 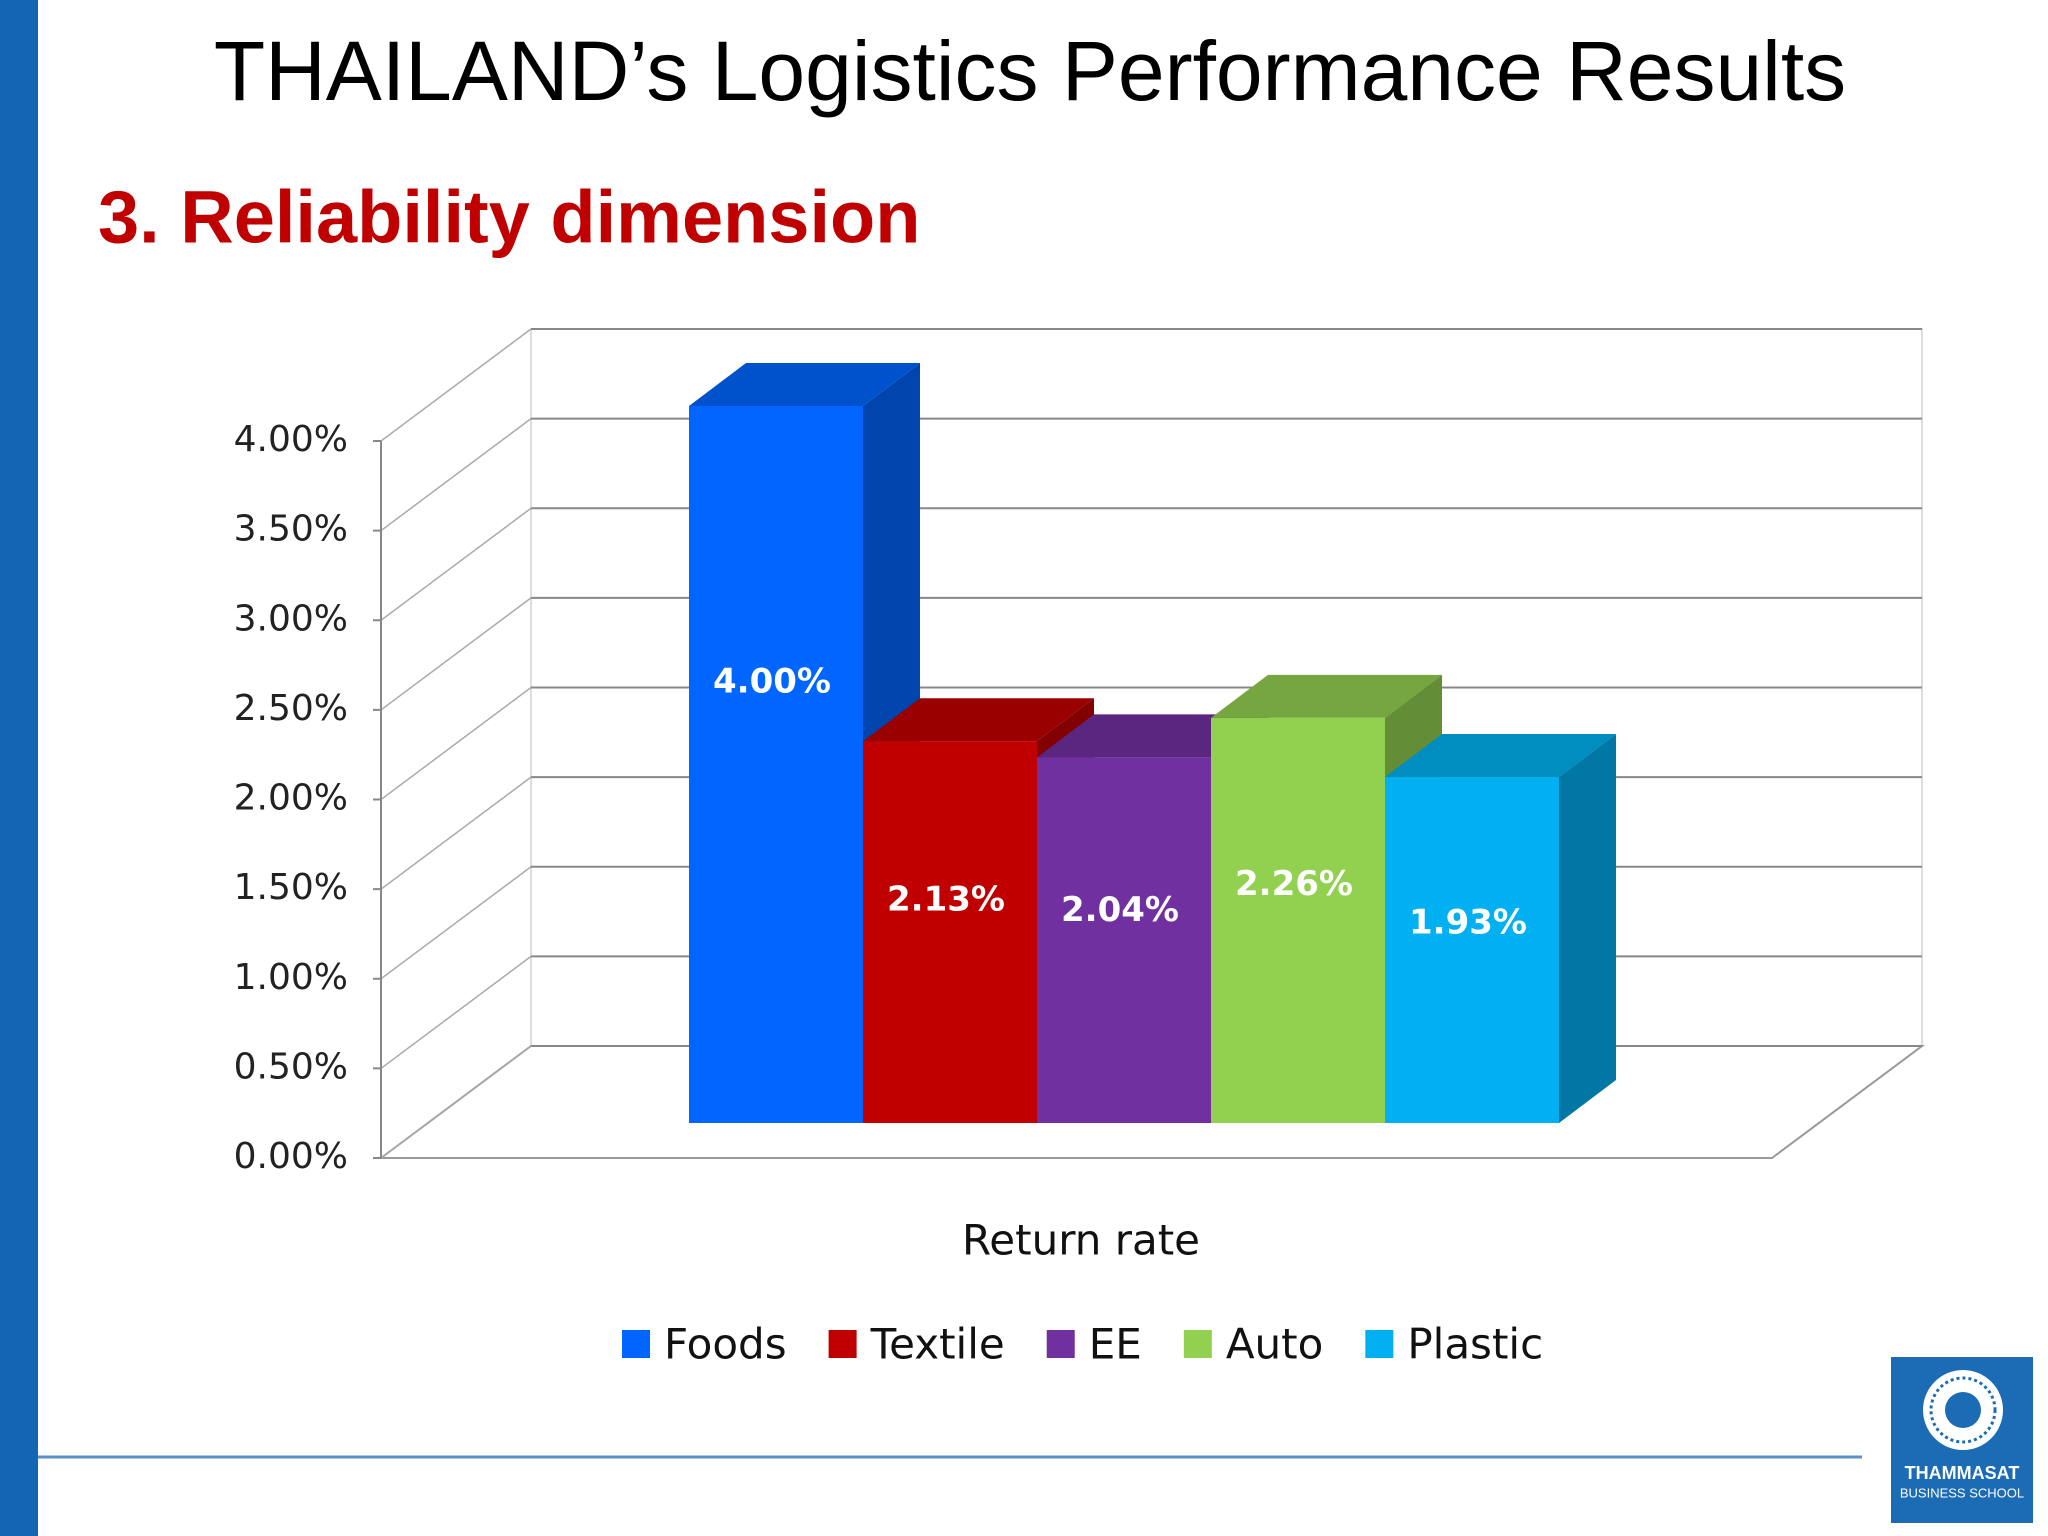 I want to click on y-tick-label: 1.50%, so click(x=291, y=887).